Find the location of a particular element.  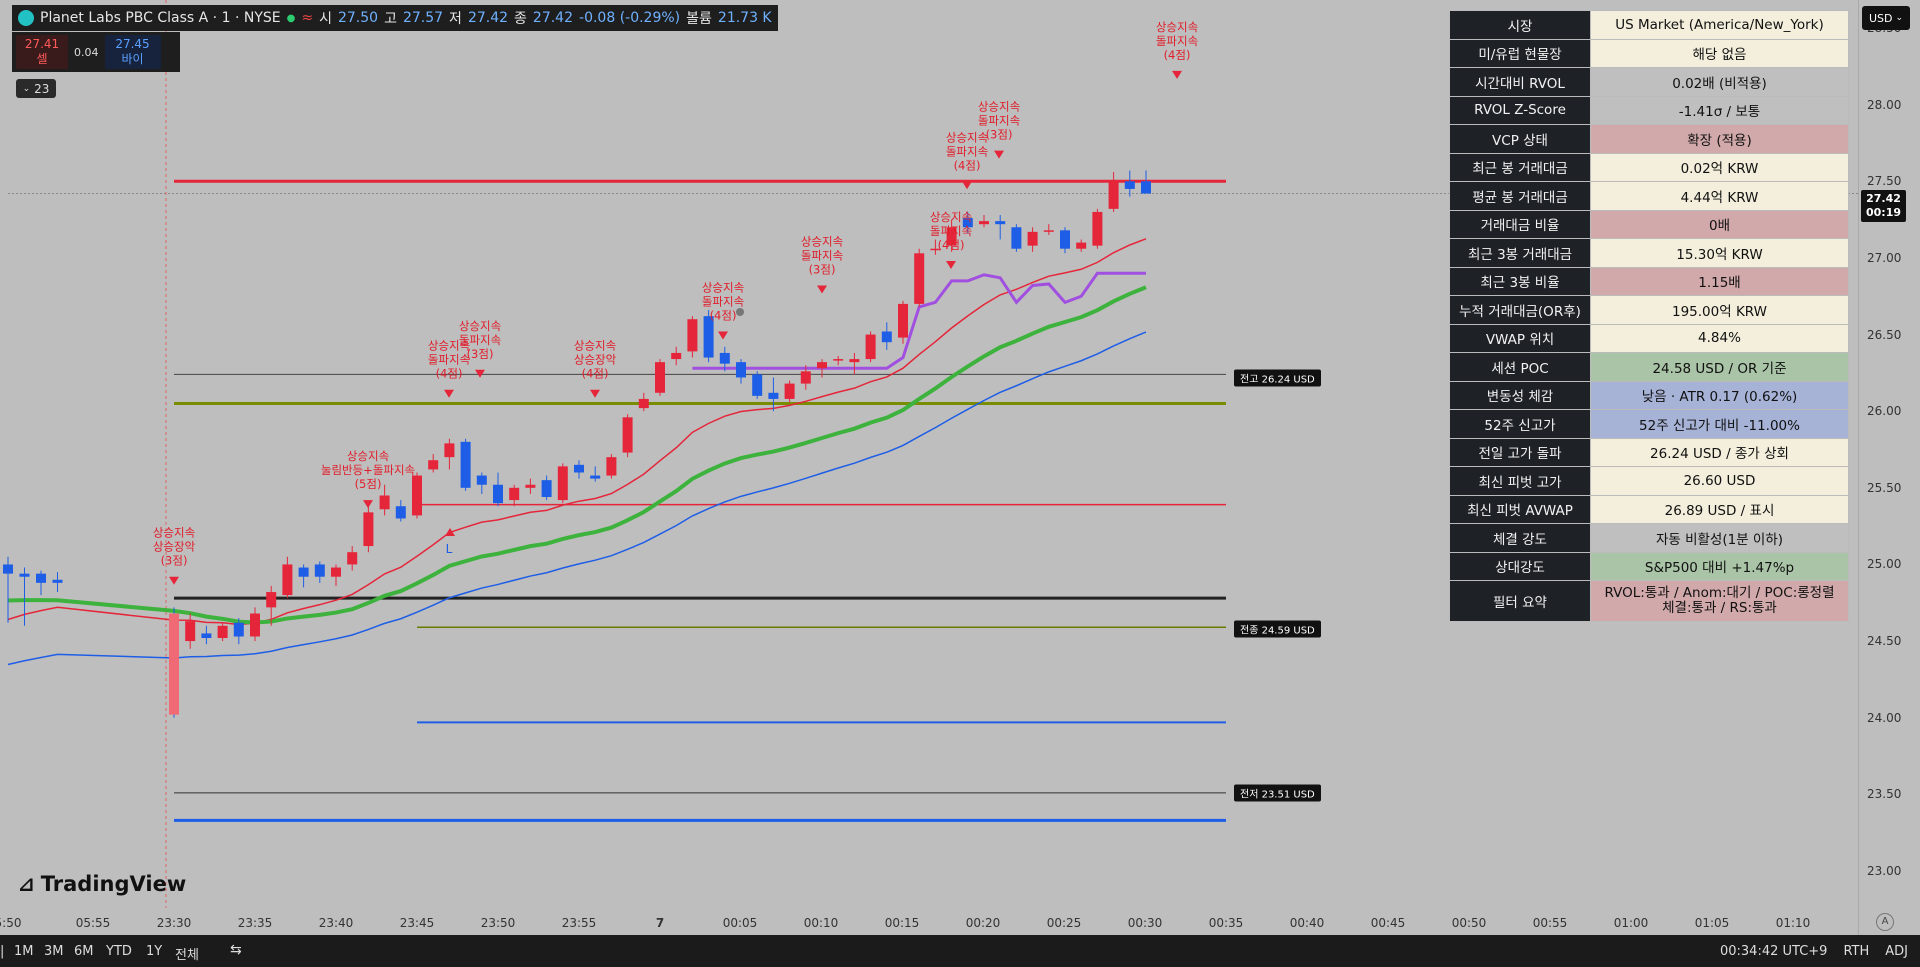

session-toggle: RTH is located at coordinates (1856, 951).